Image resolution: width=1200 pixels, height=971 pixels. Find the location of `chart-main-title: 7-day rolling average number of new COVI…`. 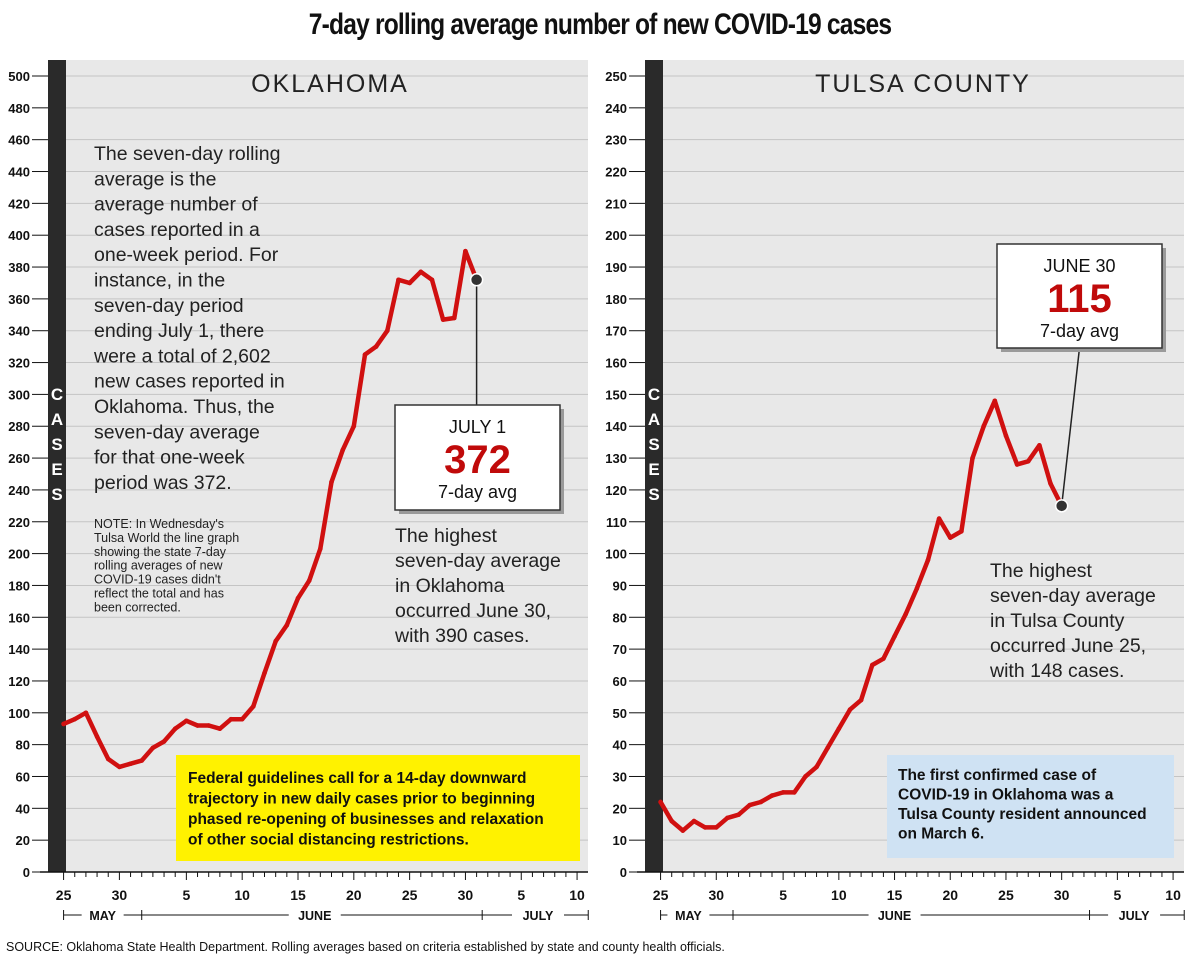

chart-main-title: 7-day rolling average number of new COVI… is located at coordinates (600, 24).